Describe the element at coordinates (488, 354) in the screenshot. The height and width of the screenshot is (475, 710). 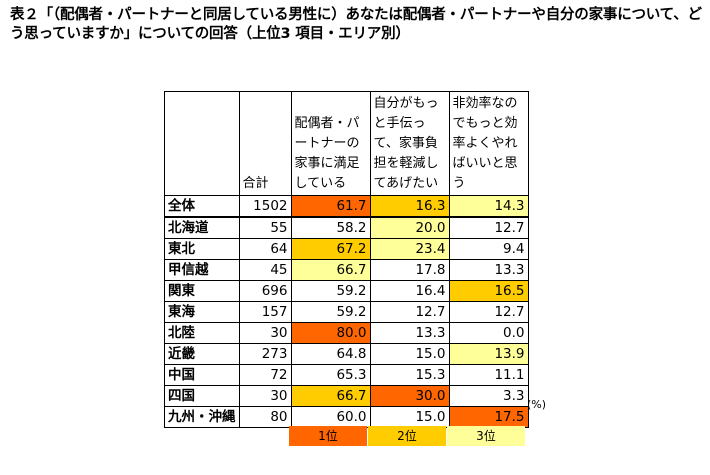
I see `inefficient-cell: 13.9` at that location.